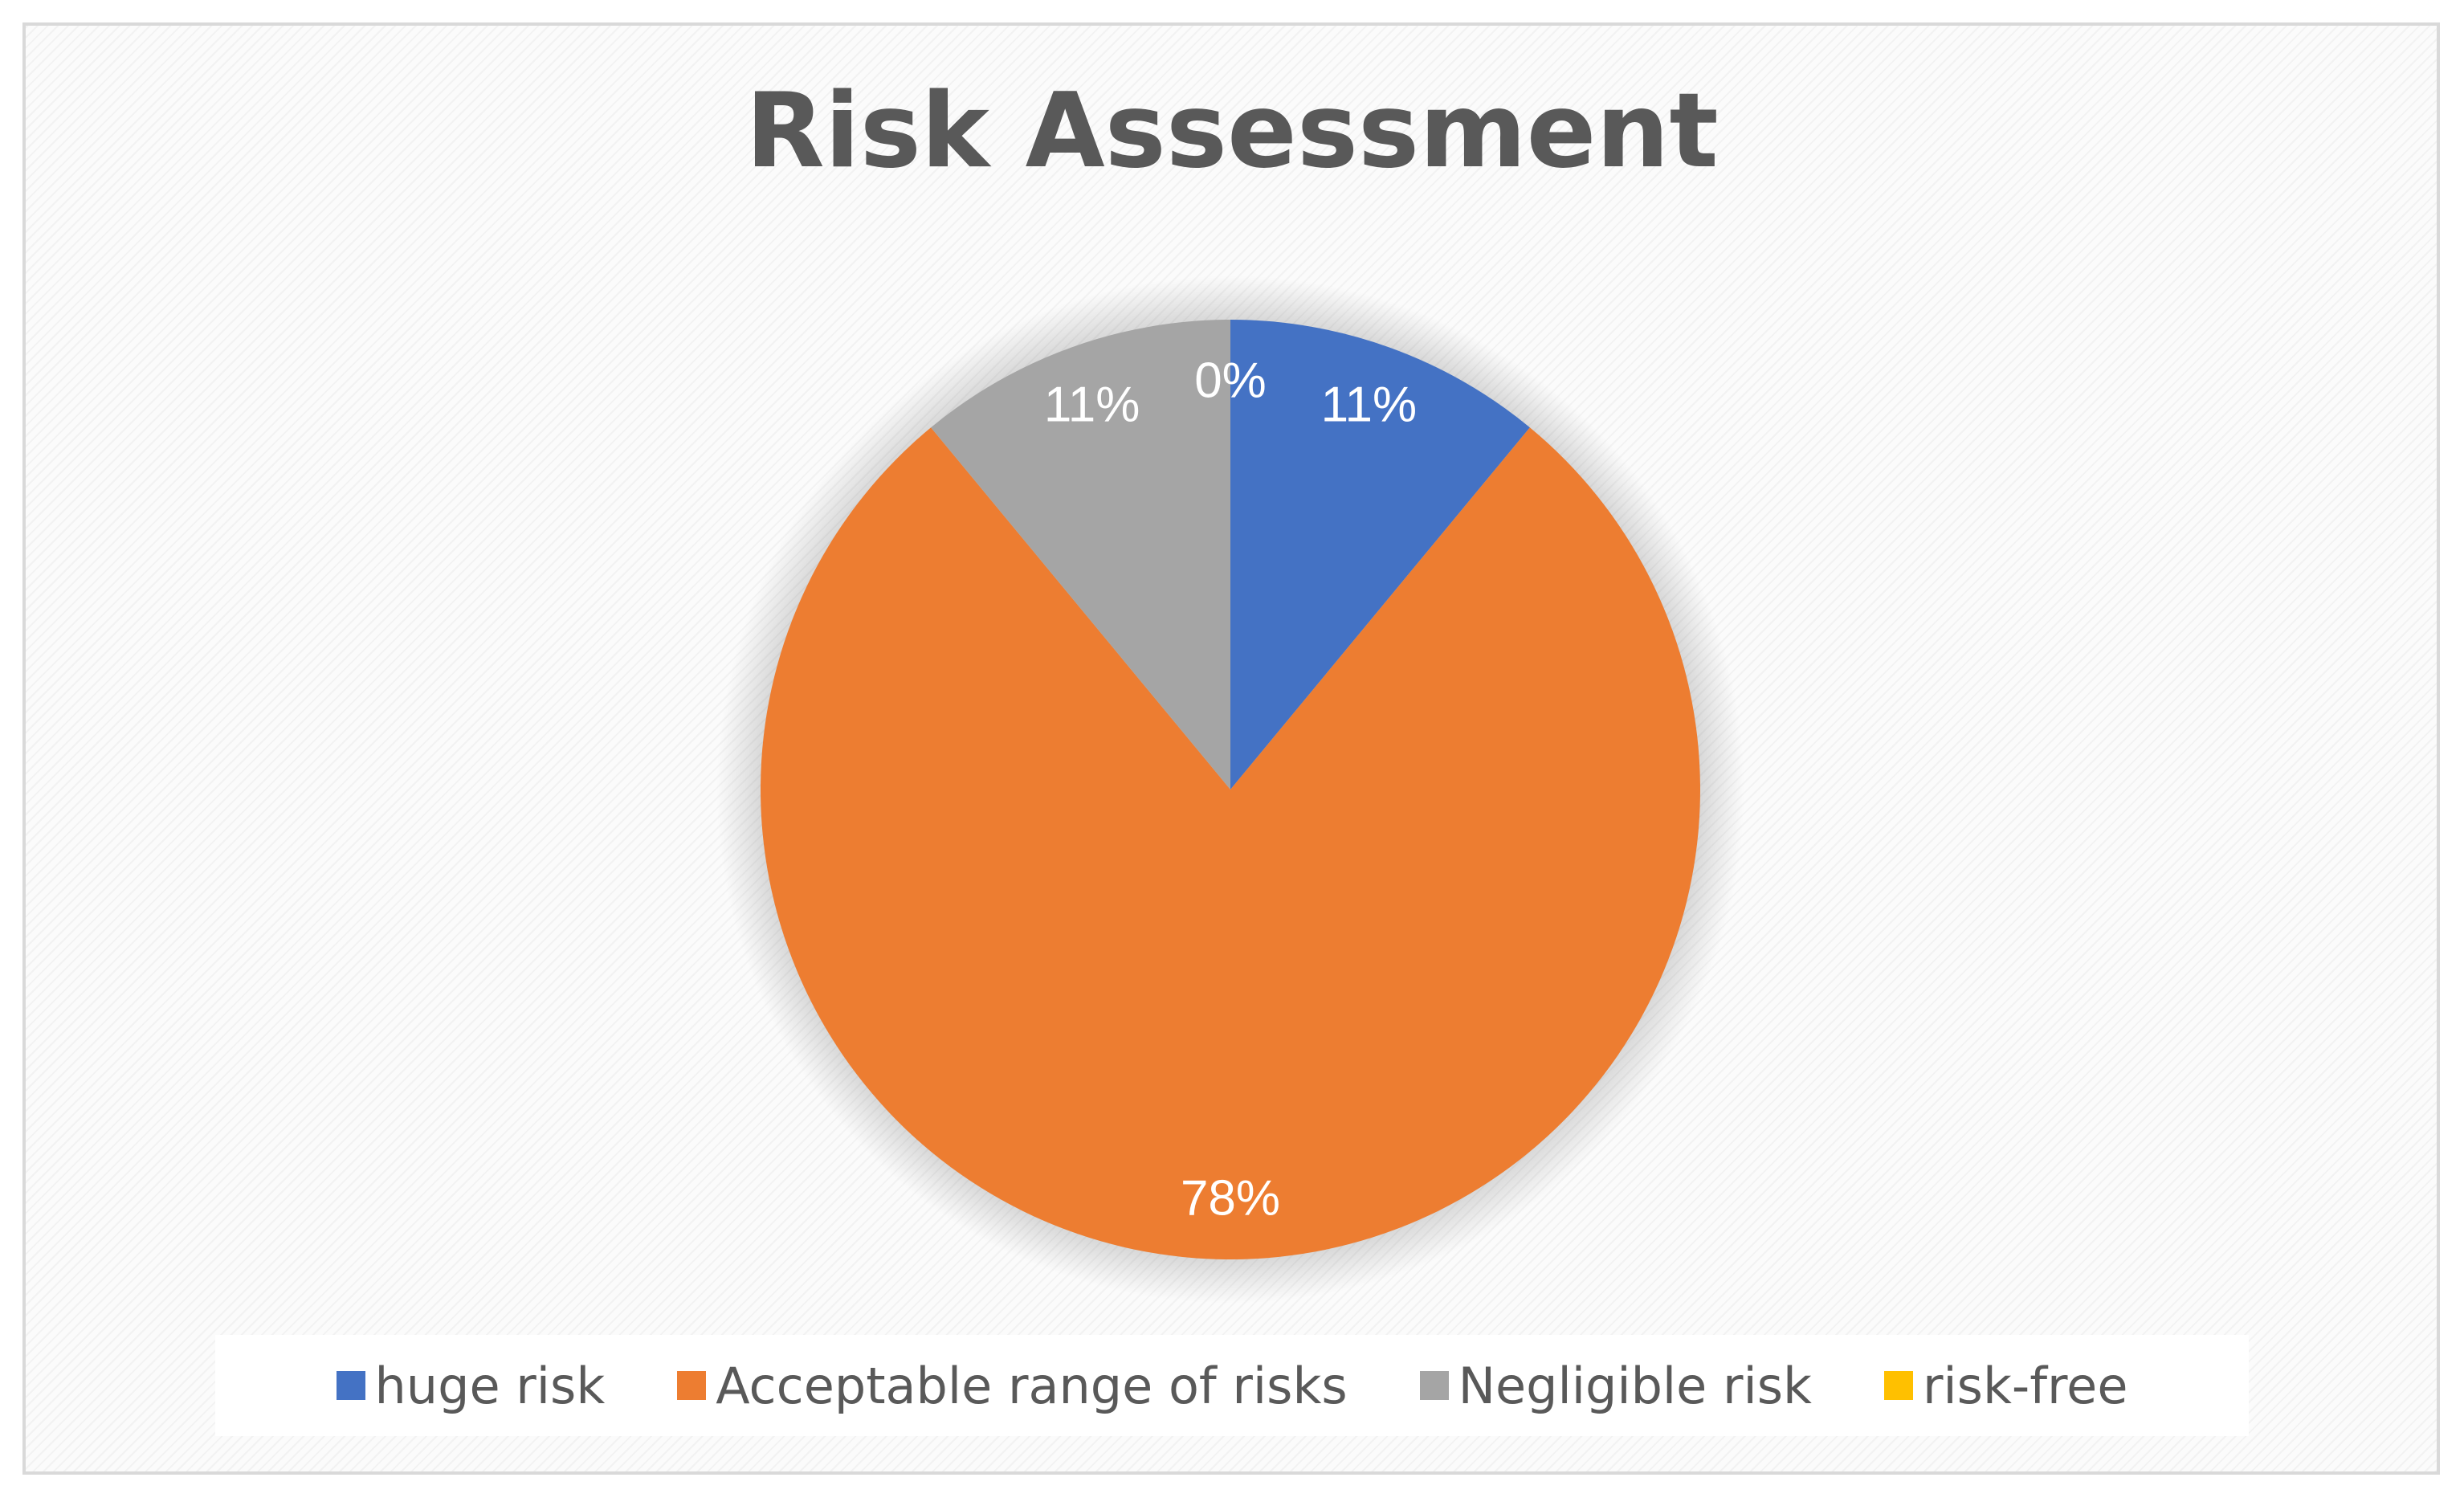  What do you see at coordinates (1380, 555) in the screenshot?
I see `pie-slice-huge-risk` at bounding box center [1380, 555].